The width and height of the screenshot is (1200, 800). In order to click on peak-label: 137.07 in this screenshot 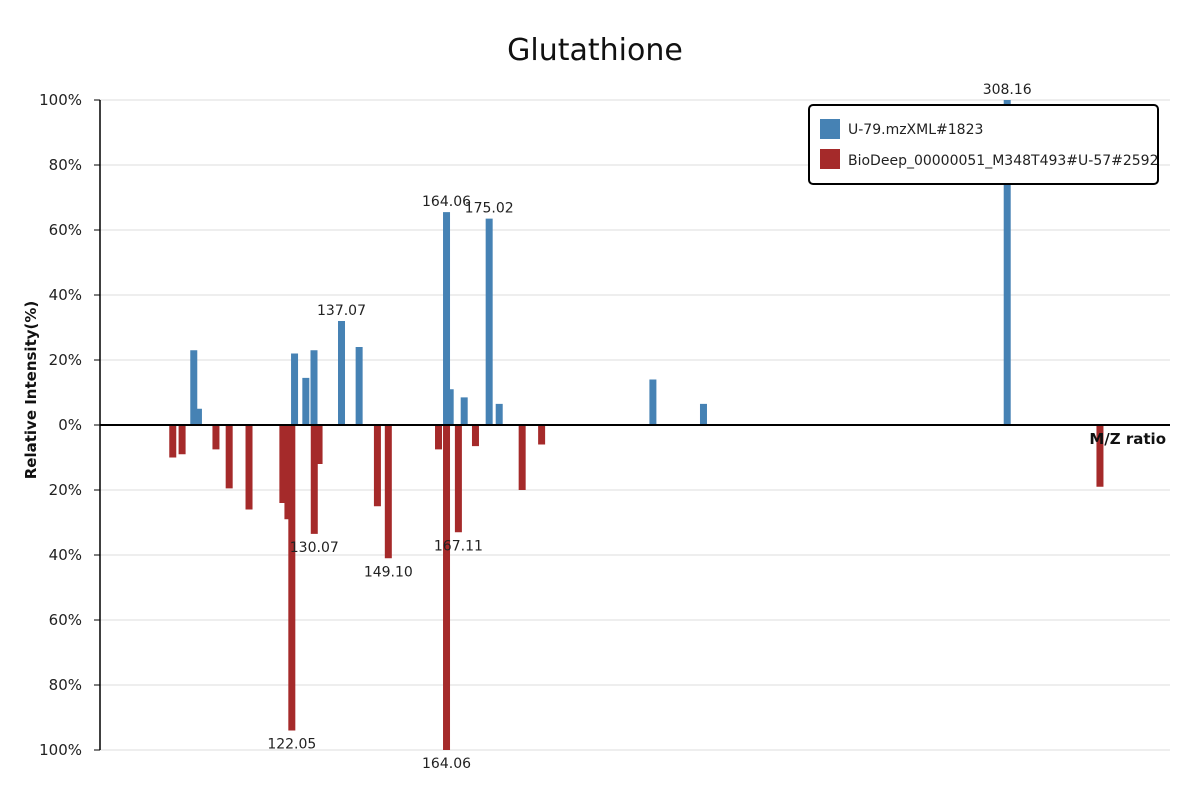, I will do `click(341, 311)`.